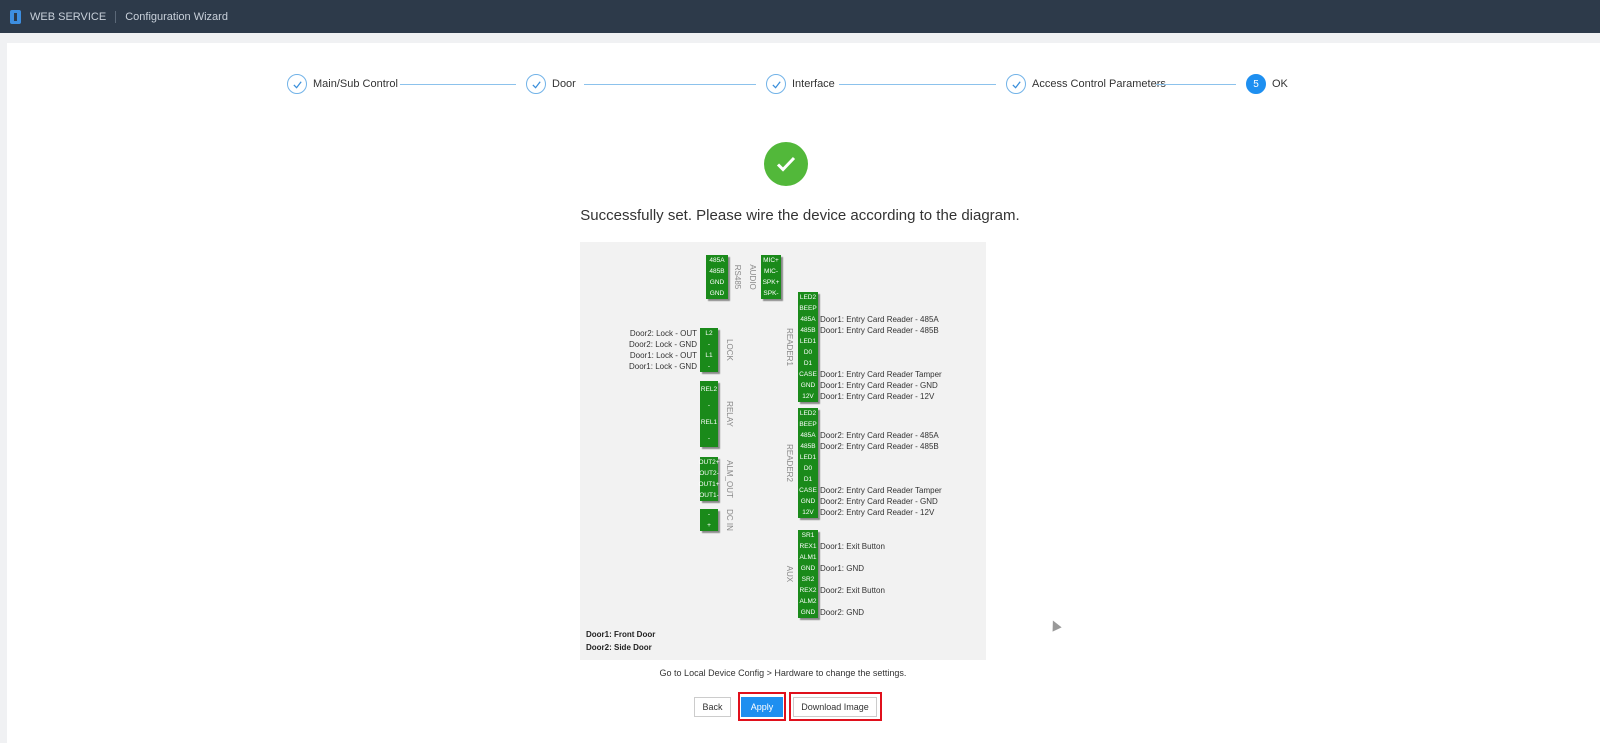 This screenshot has height=743, width=1600. I want to click on wire-label: Door2: Exit Button, so click(852, 590).